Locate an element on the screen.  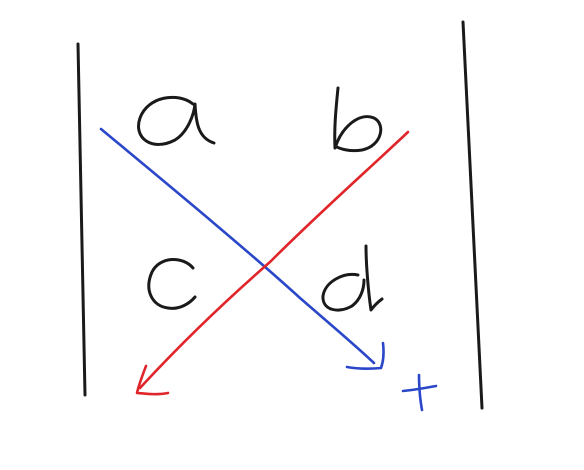
svg-text: c is located at coordinates (4, 2).